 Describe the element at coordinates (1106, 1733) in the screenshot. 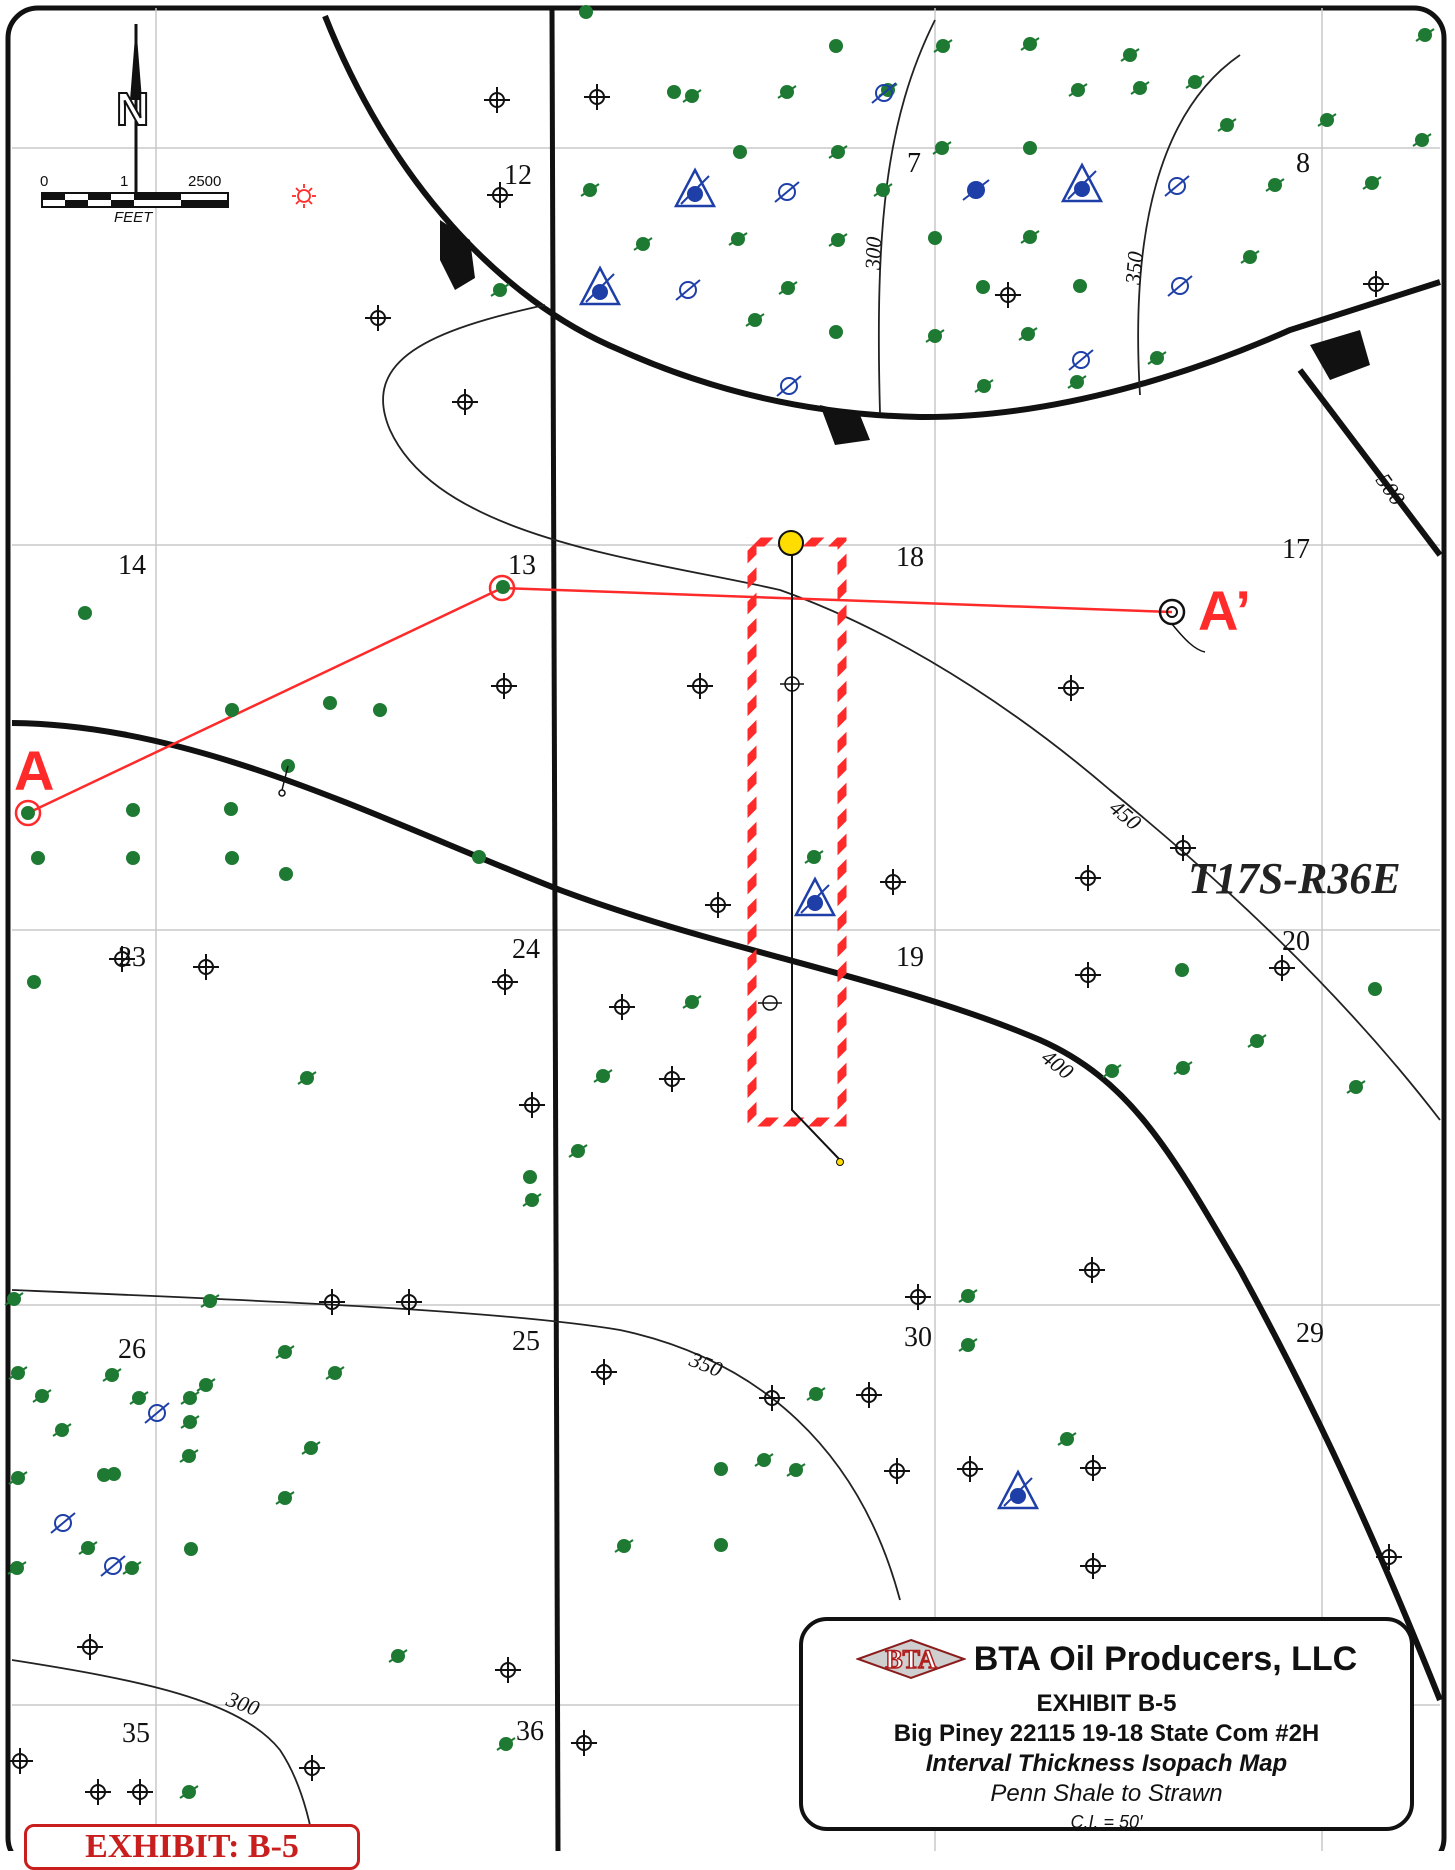

I see `well-name: Big Piney 22115 19-18 State Com #2H` at that location.